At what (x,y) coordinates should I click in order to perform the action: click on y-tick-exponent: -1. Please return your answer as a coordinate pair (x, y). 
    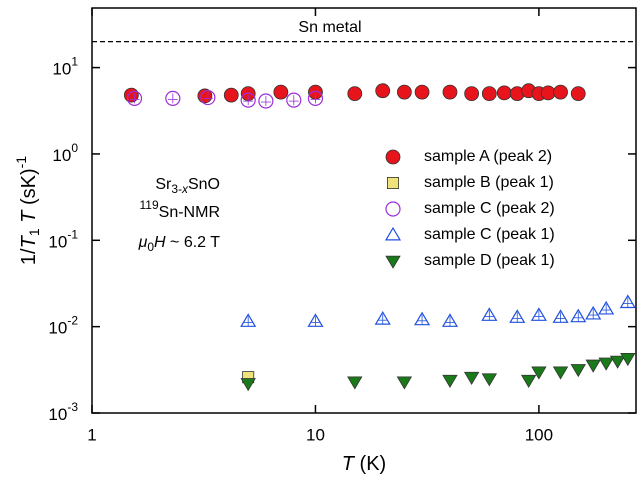
    Looking at the image, I should click on (72, 234).